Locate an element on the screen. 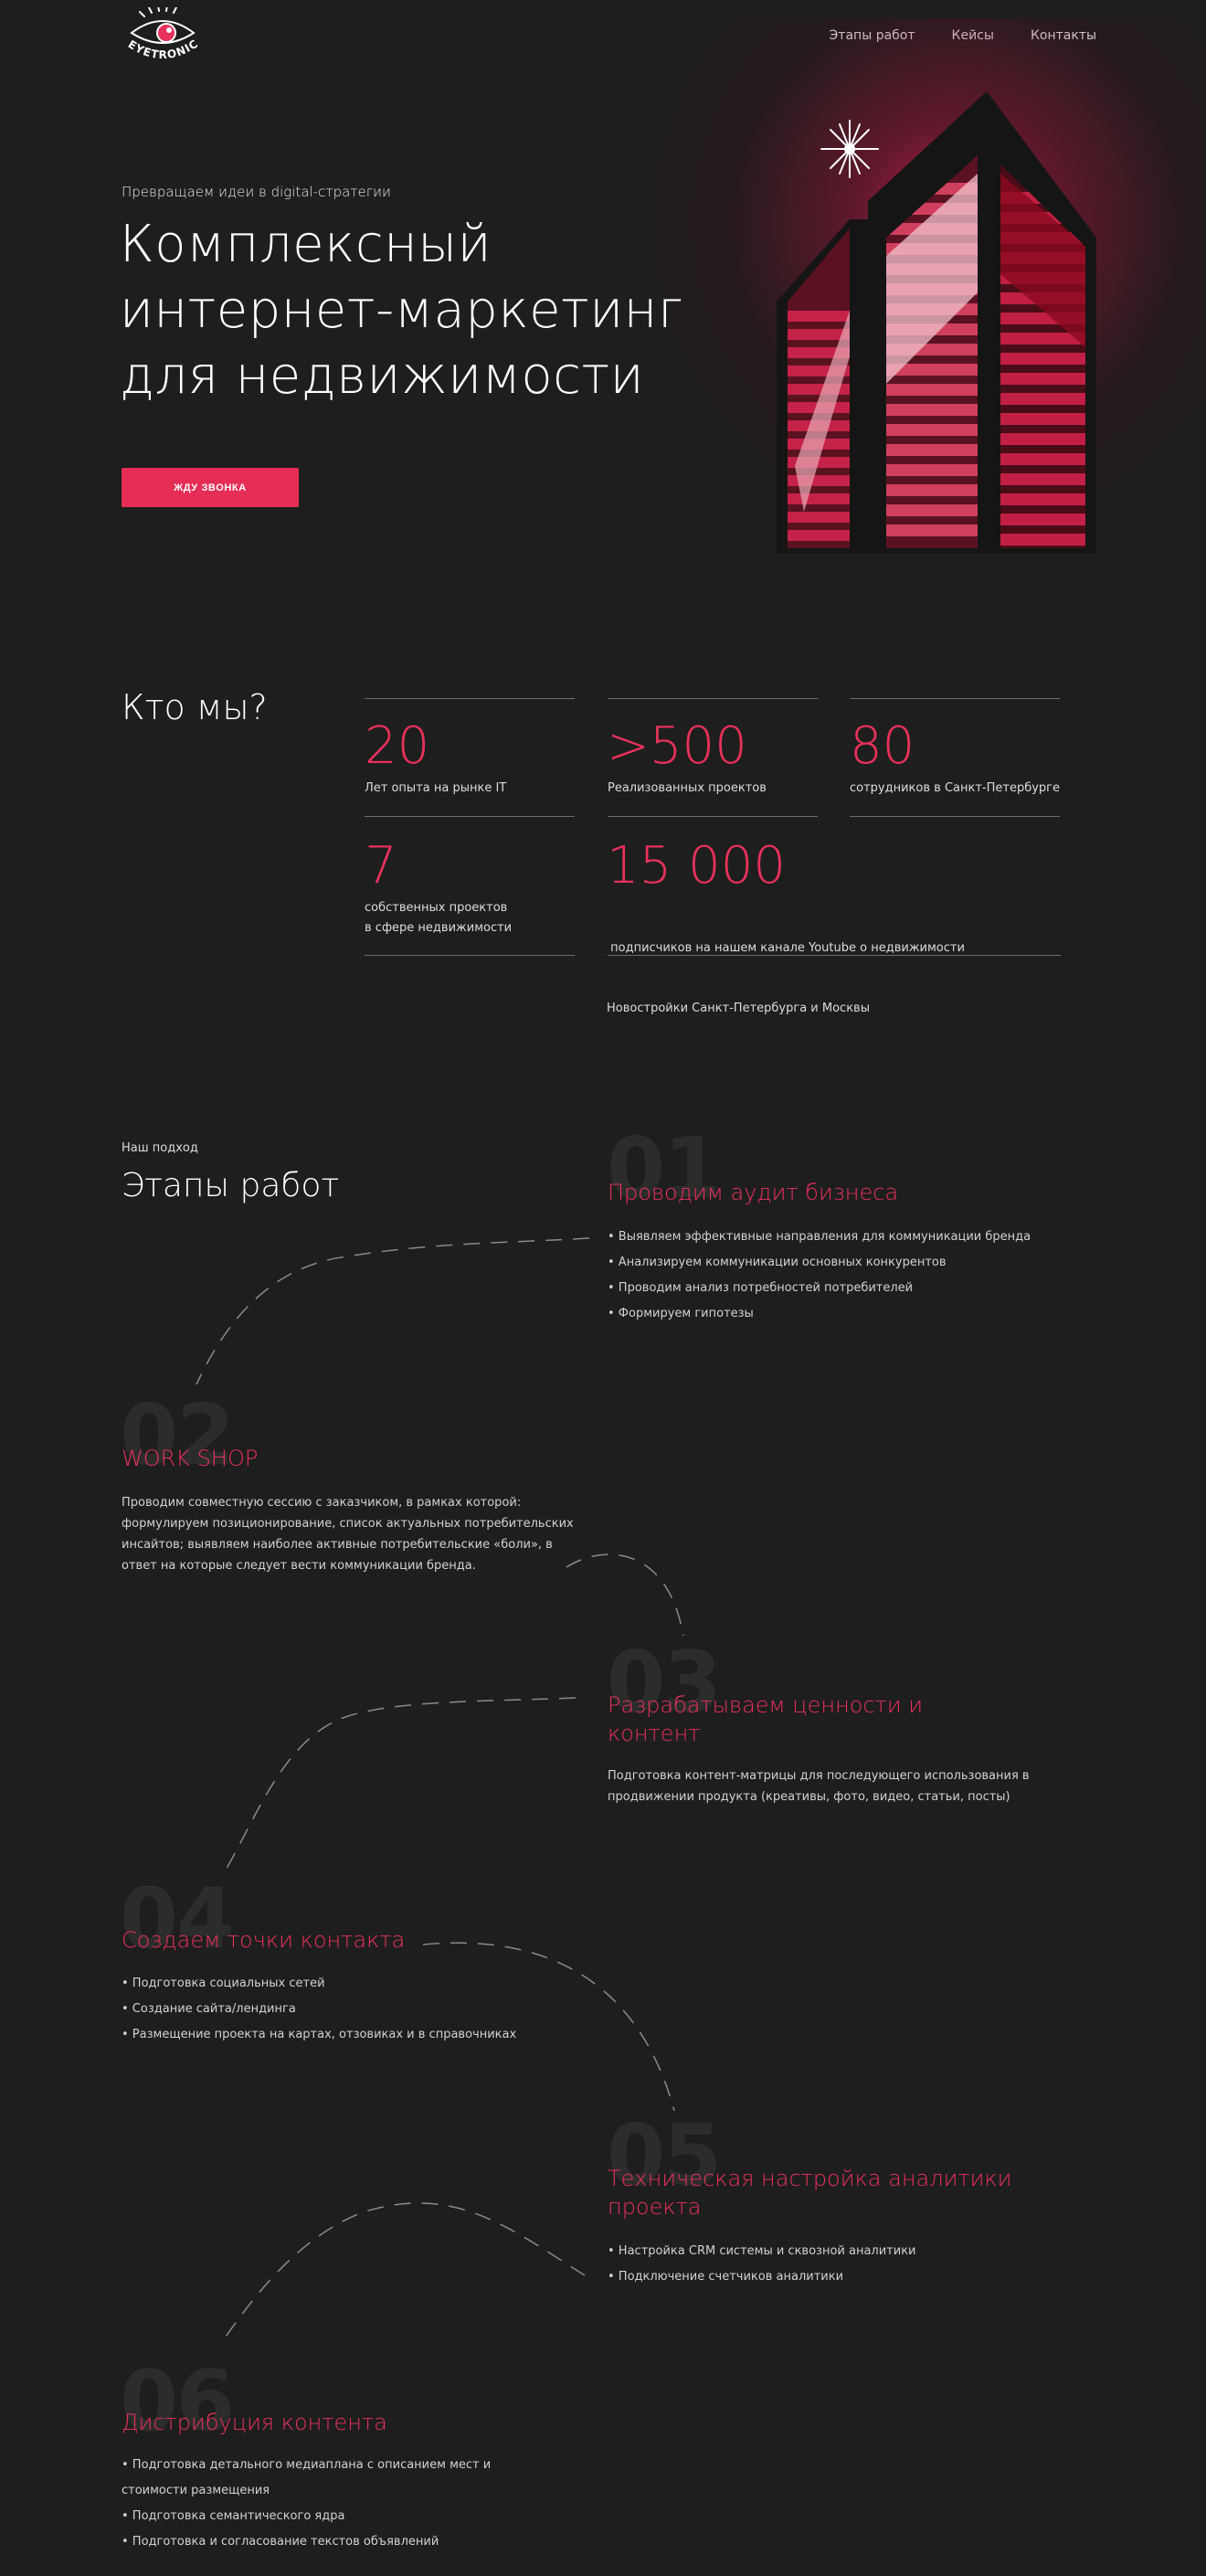 The image size is (1206, 2576). list-item: • Создание сайта/лендинга is located at coordinates (209, 2009).